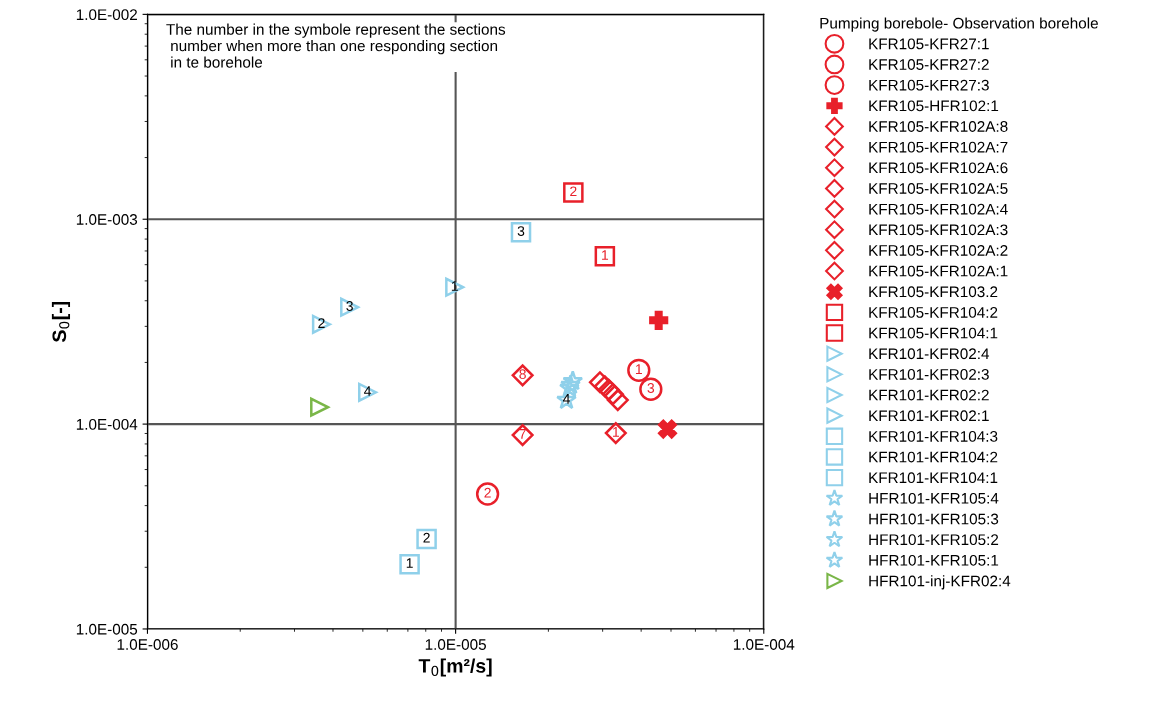  What do you see at coordinates (933, 333) in the screenshot?
I see `legend-label: KFR105-KFR104:1` at bounding box center [933, 333].